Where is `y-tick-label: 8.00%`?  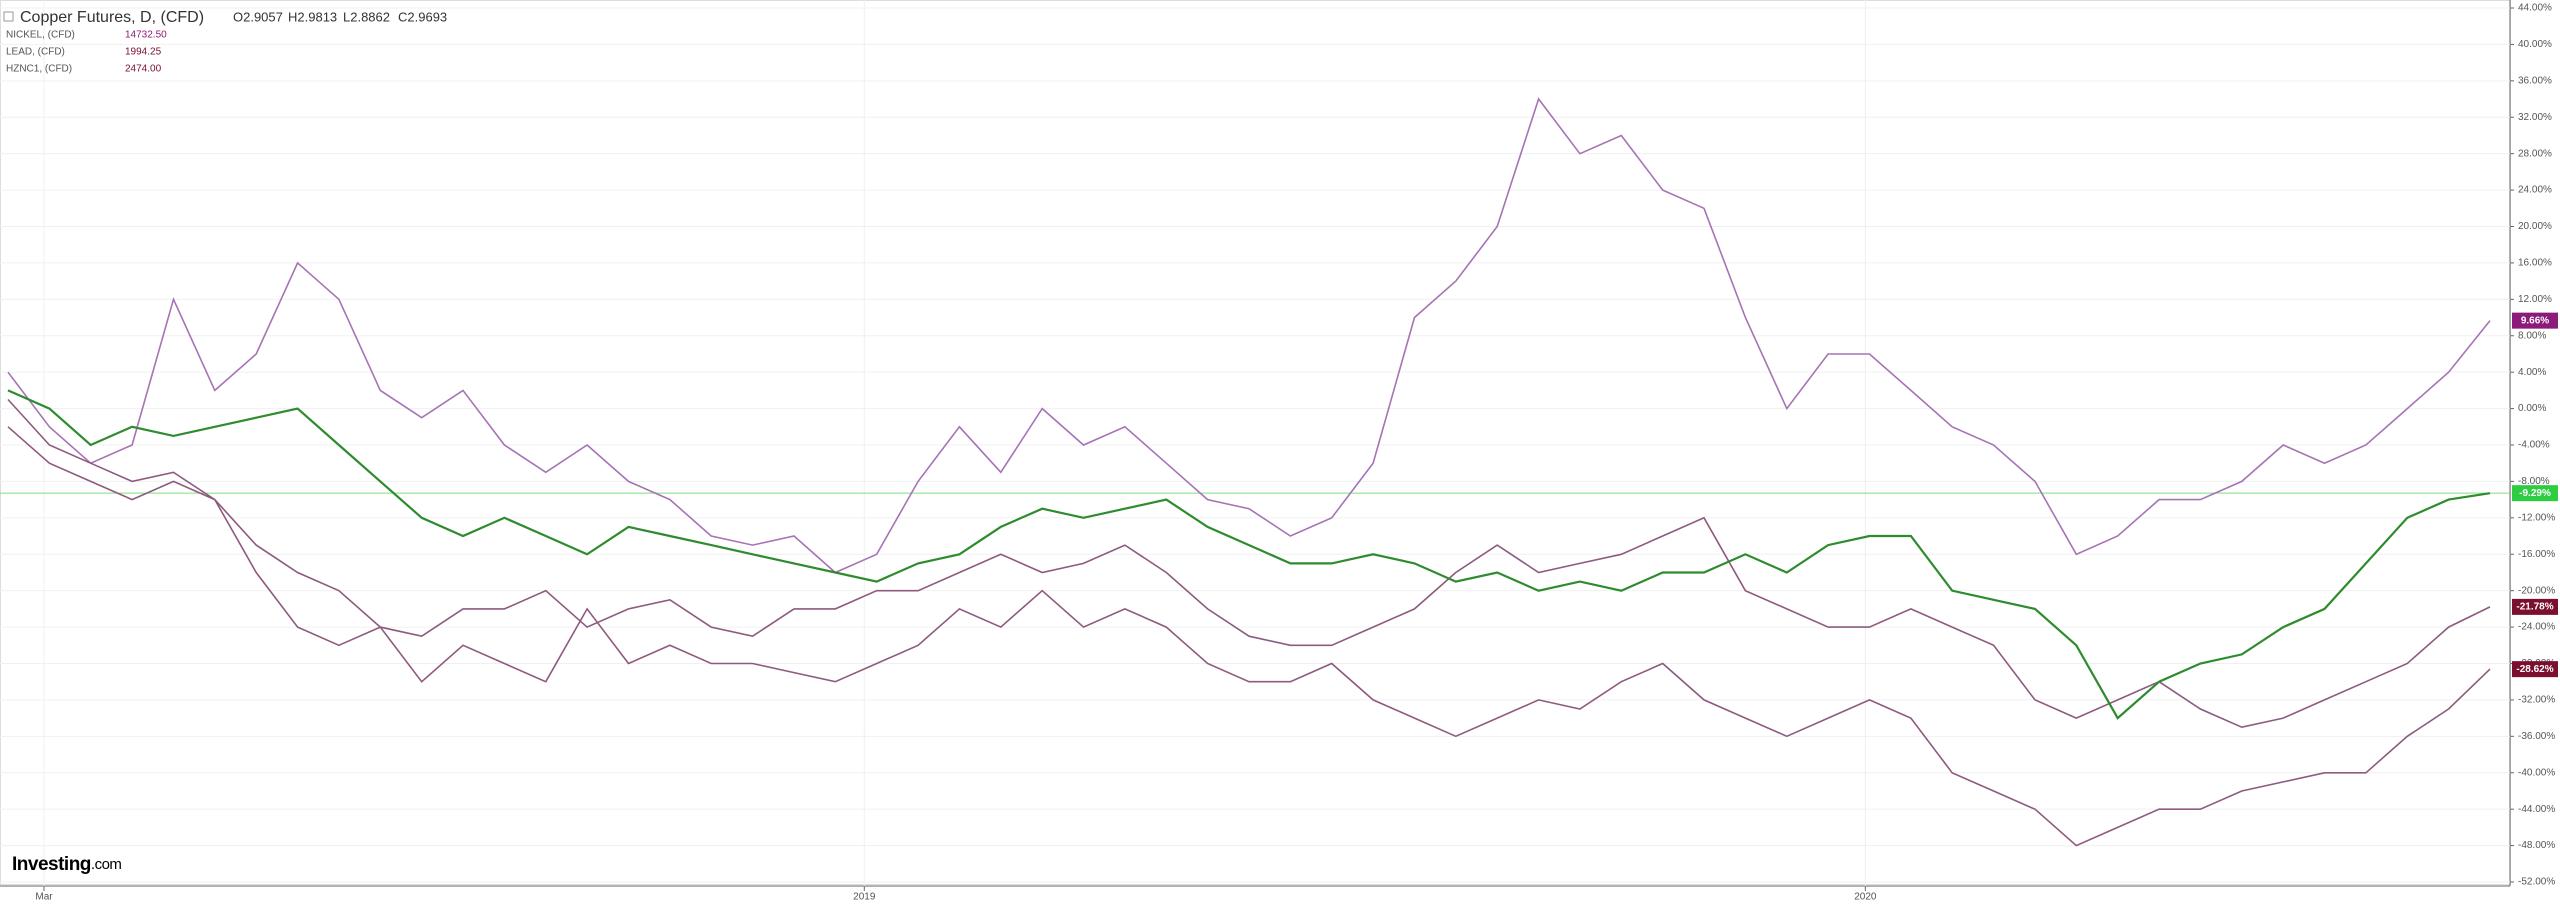 y-tick-label: 8.00% is located at coordinates (2532, 335).